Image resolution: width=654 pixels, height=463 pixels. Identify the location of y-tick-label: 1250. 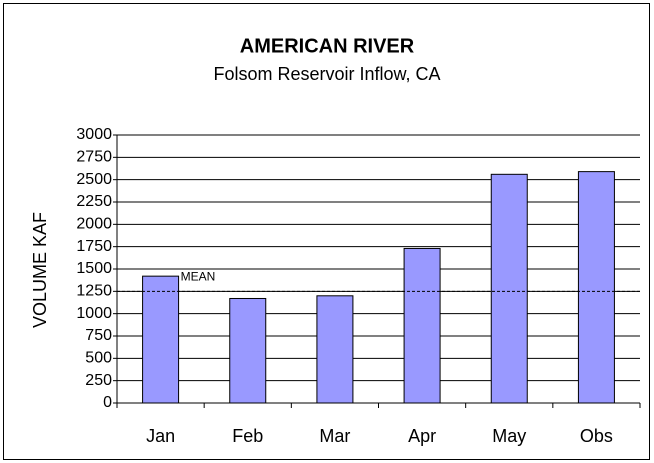
(94, 291).